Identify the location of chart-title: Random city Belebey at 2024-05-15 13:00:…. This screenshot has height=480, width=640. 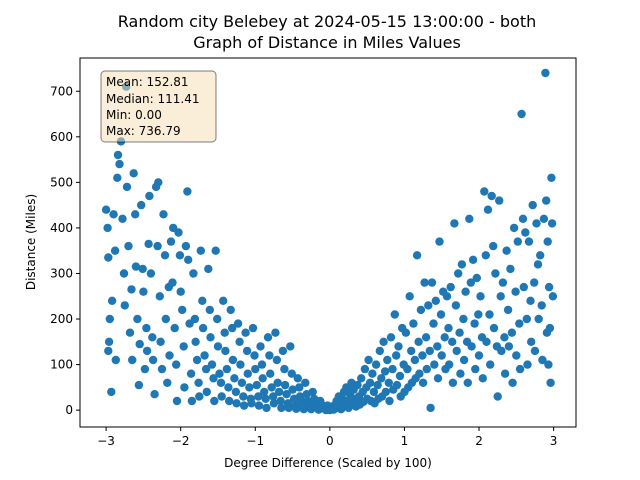
(327, 21).